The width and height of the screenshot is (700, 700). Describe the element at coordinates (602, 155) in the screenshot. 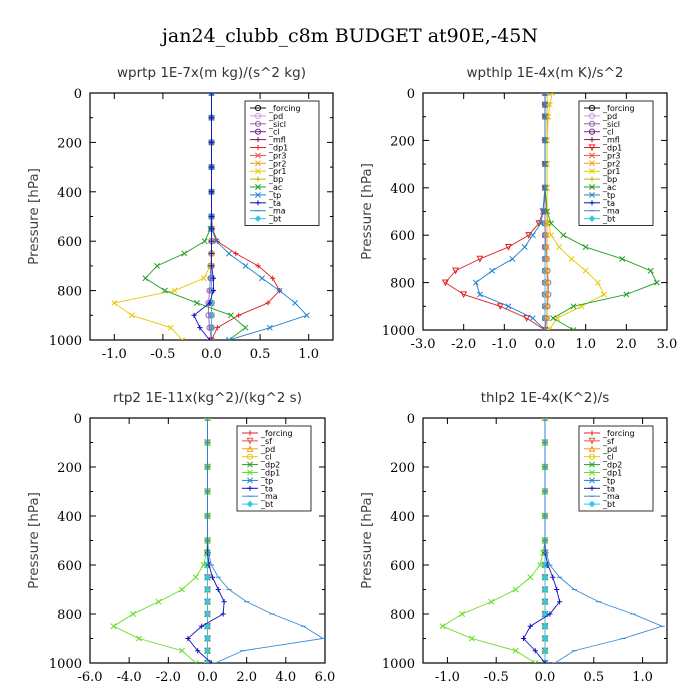

I see `legend-item-pr3: _pr3` at that location.